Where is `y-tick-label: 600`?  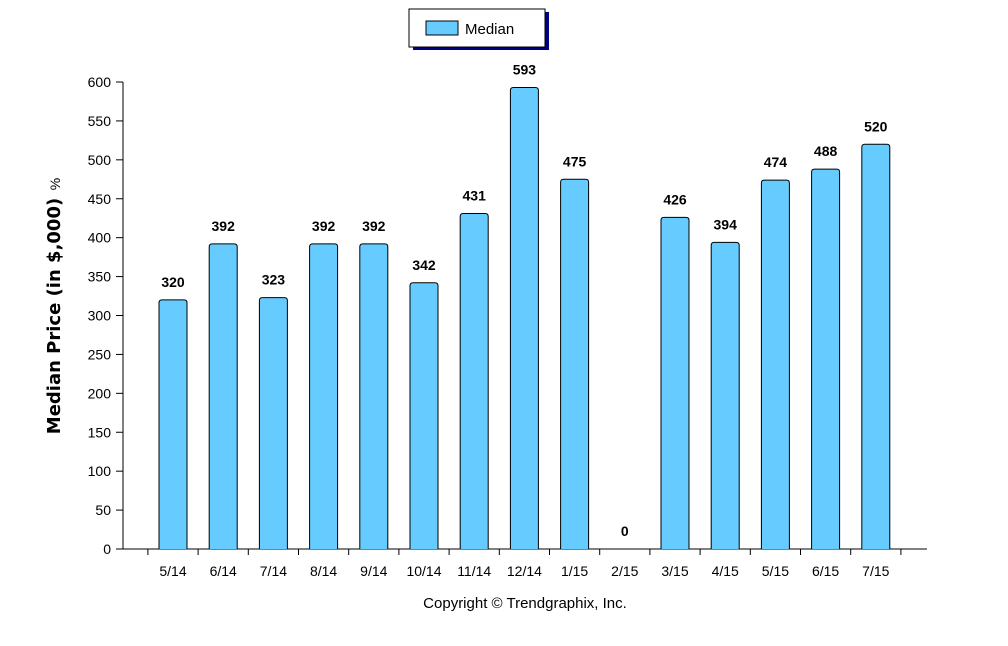
y-tick-label: 600 is located at coordinates (100, 82).